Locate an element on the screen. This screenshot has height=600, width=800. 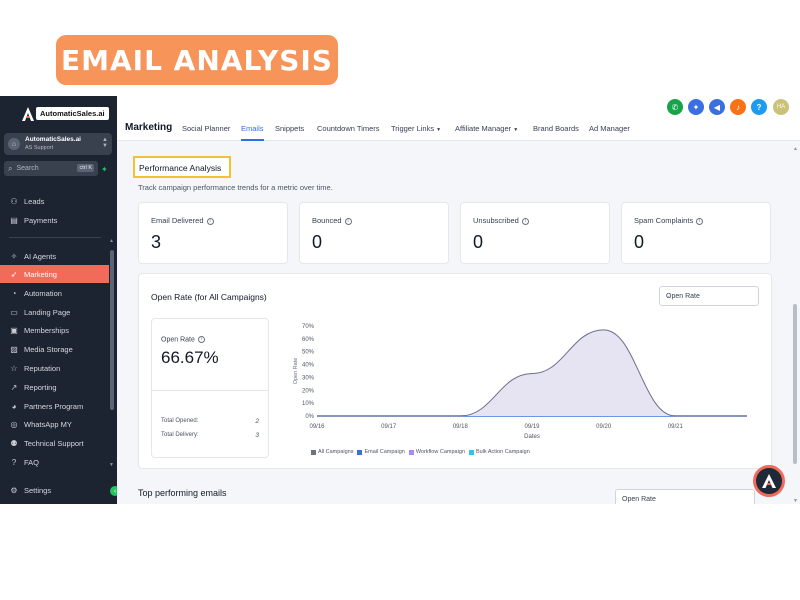
help-icon: ? is located at coordinates (759, 107).